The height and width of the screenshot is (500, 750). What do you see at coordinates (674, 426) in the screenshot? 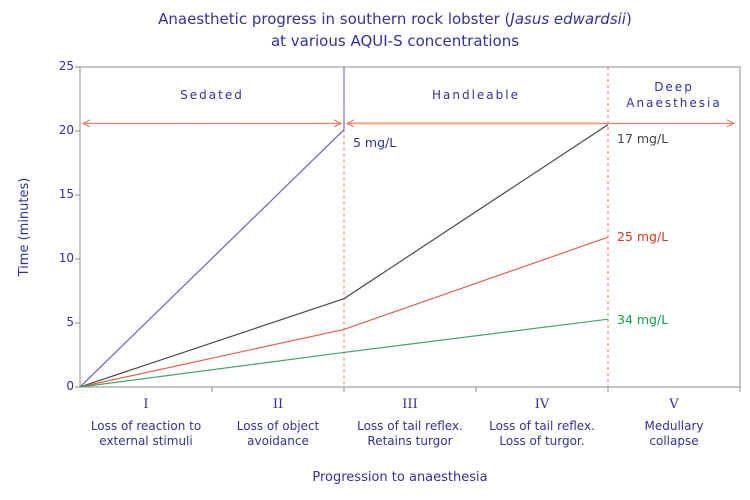
I see `stage-description-line: Medullary` at bounding box center [674, 426].